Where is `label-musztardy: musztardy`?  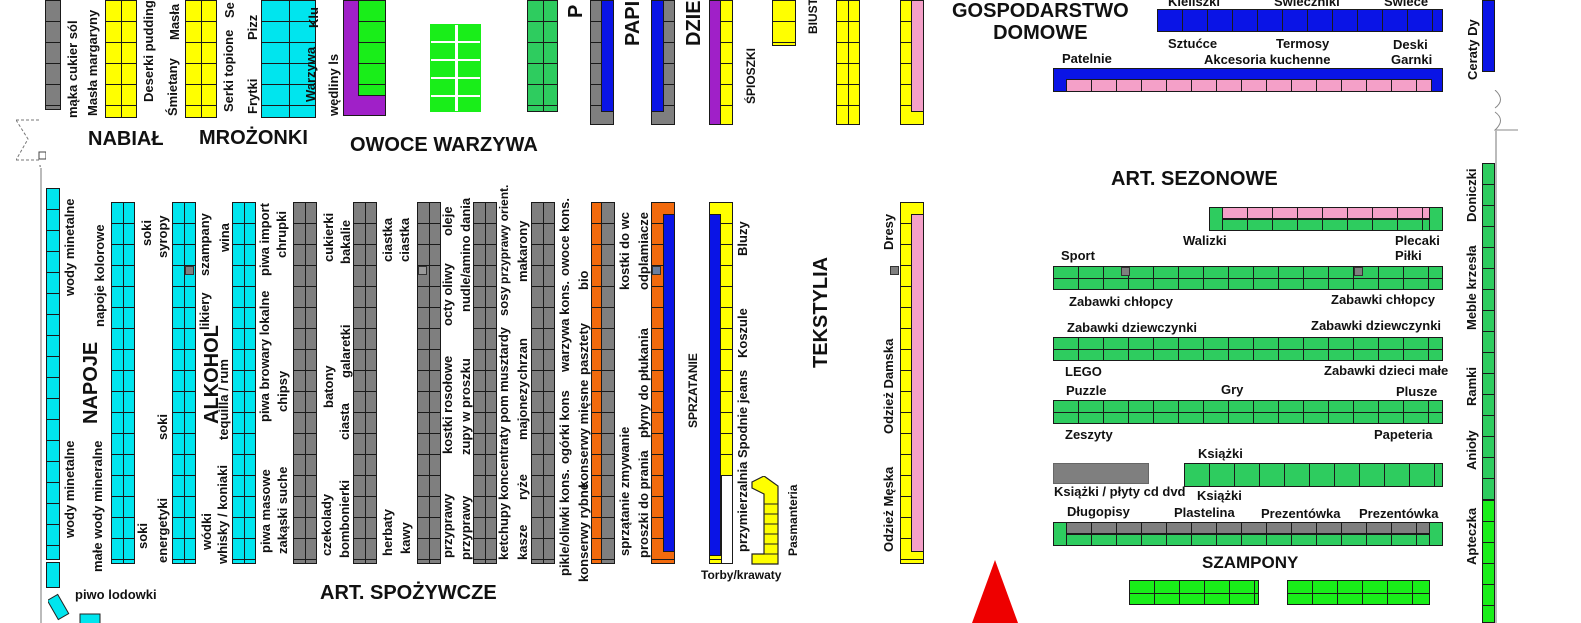
label-musztardy: musztardy is located at coordinates (503, 359).